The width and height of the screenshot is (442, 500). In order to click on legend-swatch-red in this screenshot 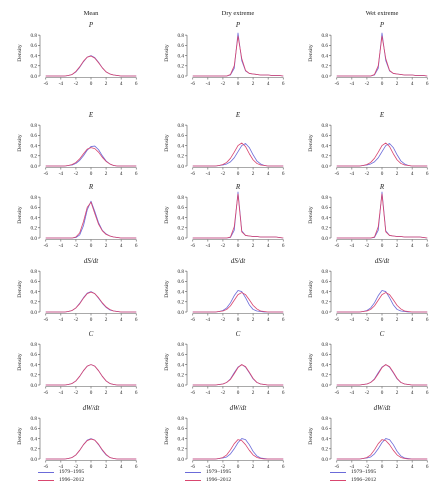, I will do `click(338, 480)`.